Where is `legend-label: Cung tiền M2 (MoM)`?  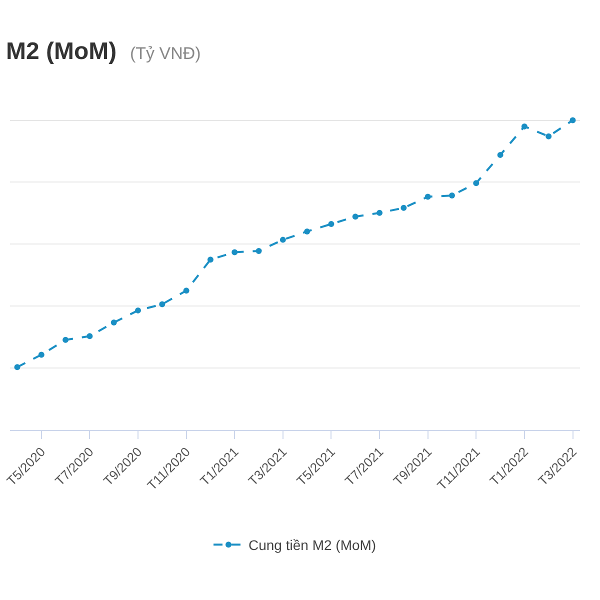
legend-label: Cung tiền M2 (MoM) is located at coordinates (312, 545).